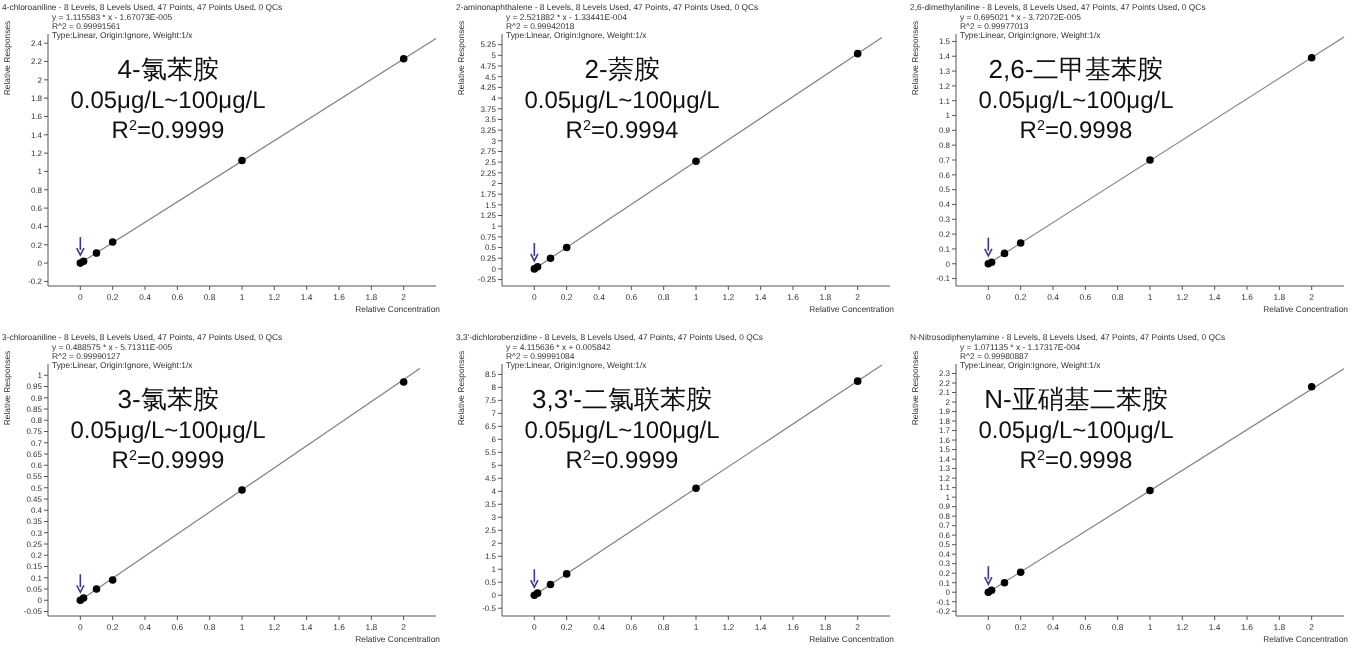 The image size is (1360, 662). Describe the element at coordinates (1076, 69) in the screenshot. I see `annotation: 2,6-二甲基苯胺` at that location.